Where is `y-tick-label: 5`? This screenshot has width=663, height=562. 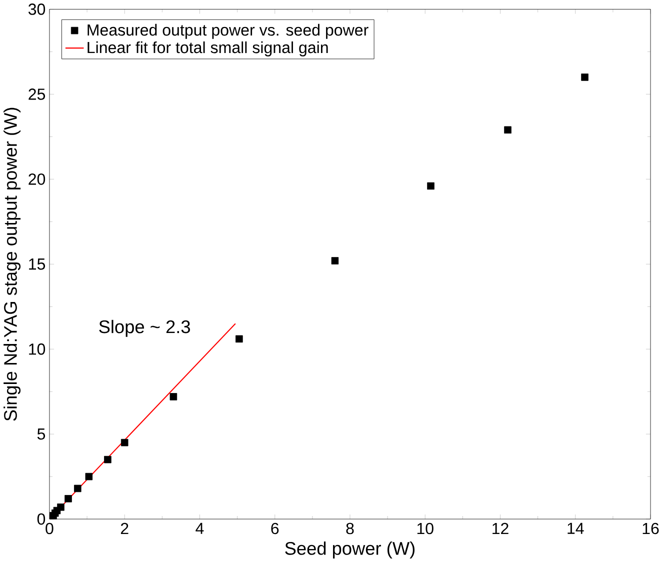
y-tick-label: 5 is located at coordinates (41, 434).